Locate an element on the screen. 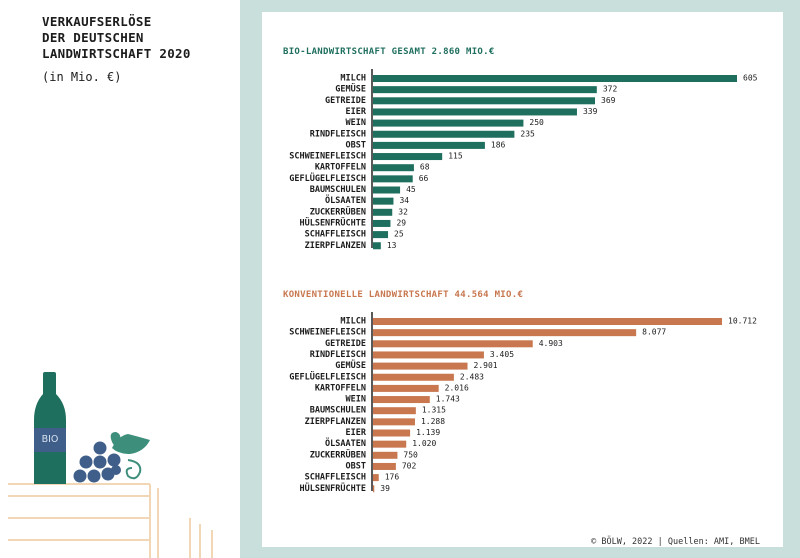  title-line-1: VERKAUFSERLÖSE is located at coordinates (97, 21).